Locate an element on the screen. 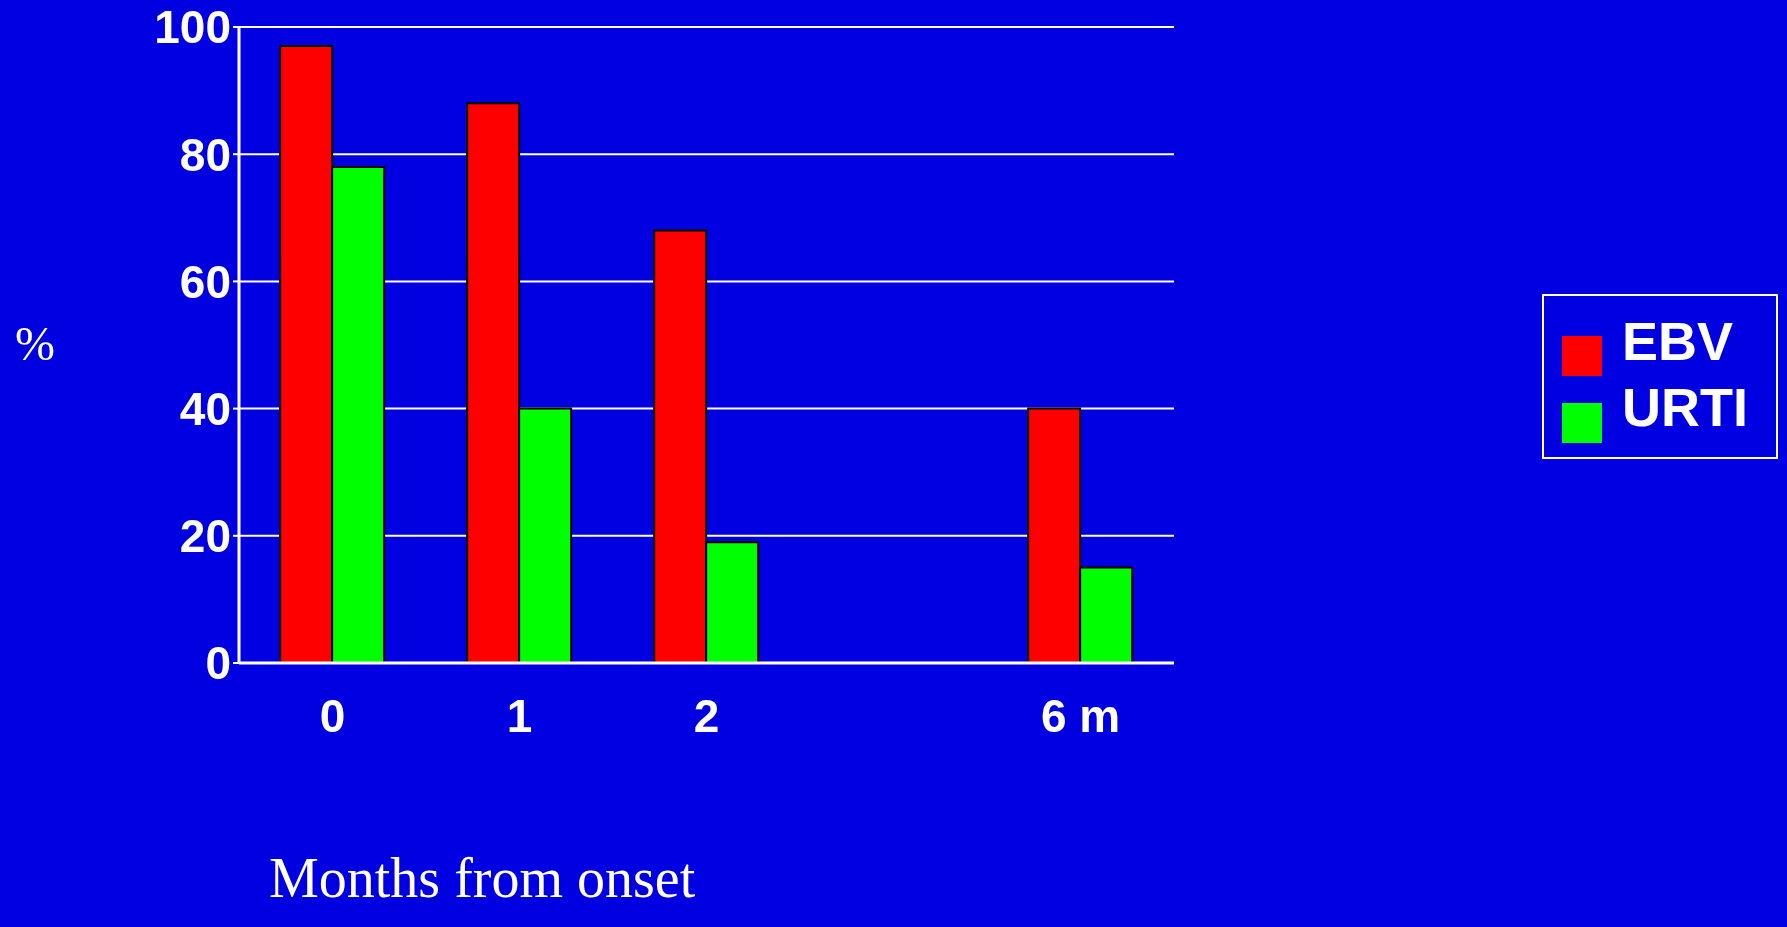 The height and width of the screenshot is (927, 1787). x-tick-label: 2 is located at coordinates (706, 715).